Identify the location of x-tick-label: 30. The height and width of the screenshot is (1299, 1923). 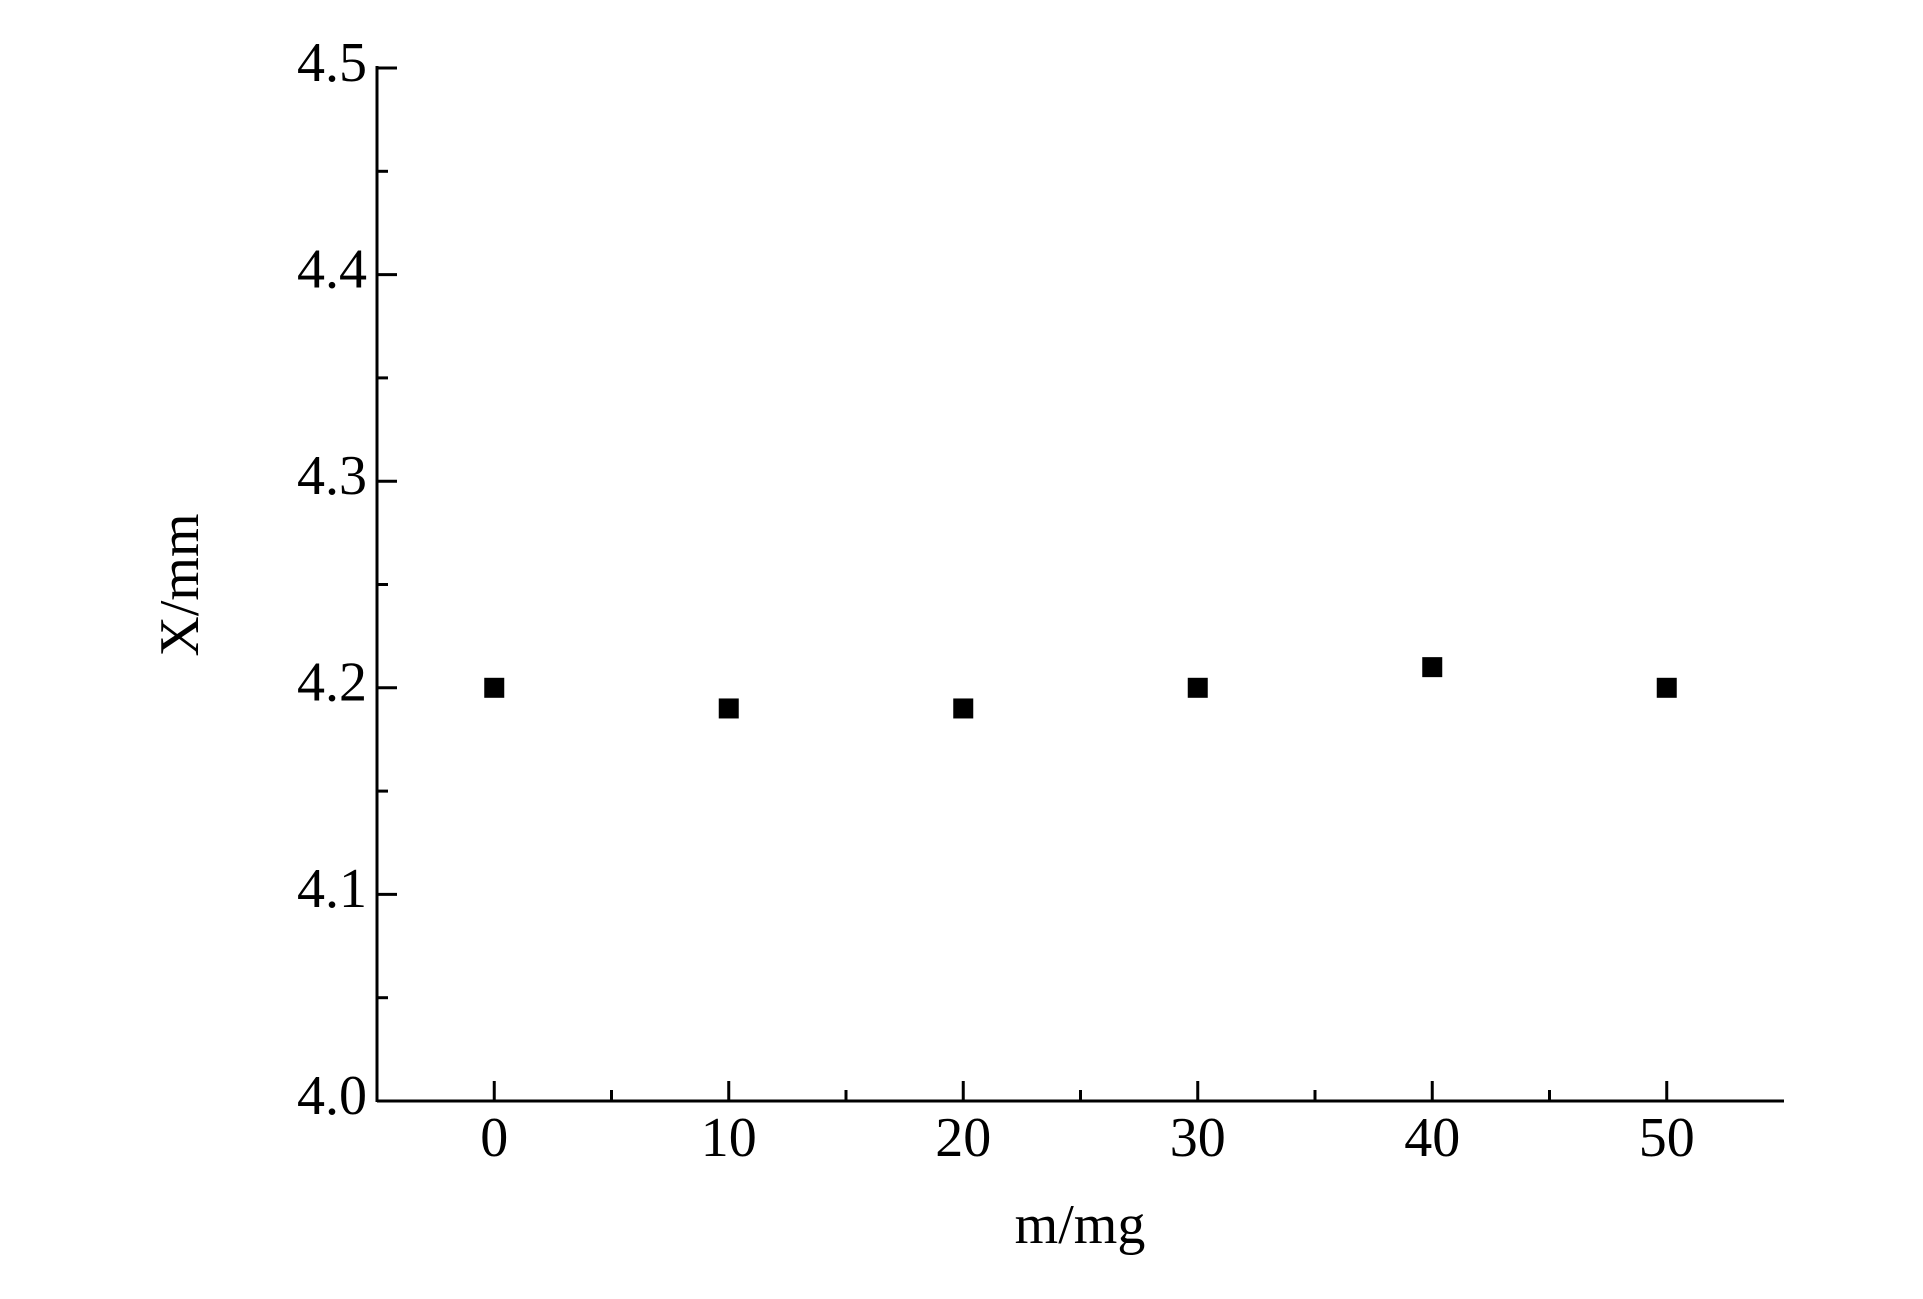
(1198, 1138).